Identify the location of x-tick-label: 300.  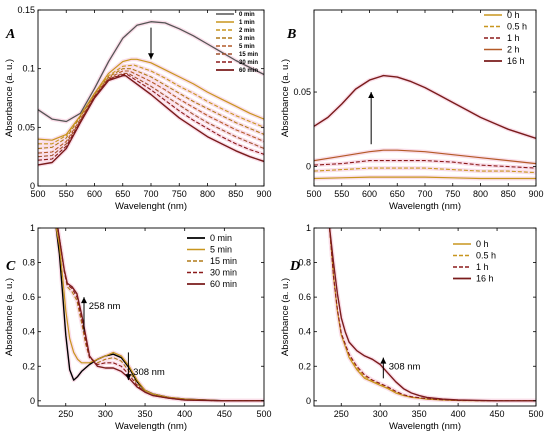
(105, 414).